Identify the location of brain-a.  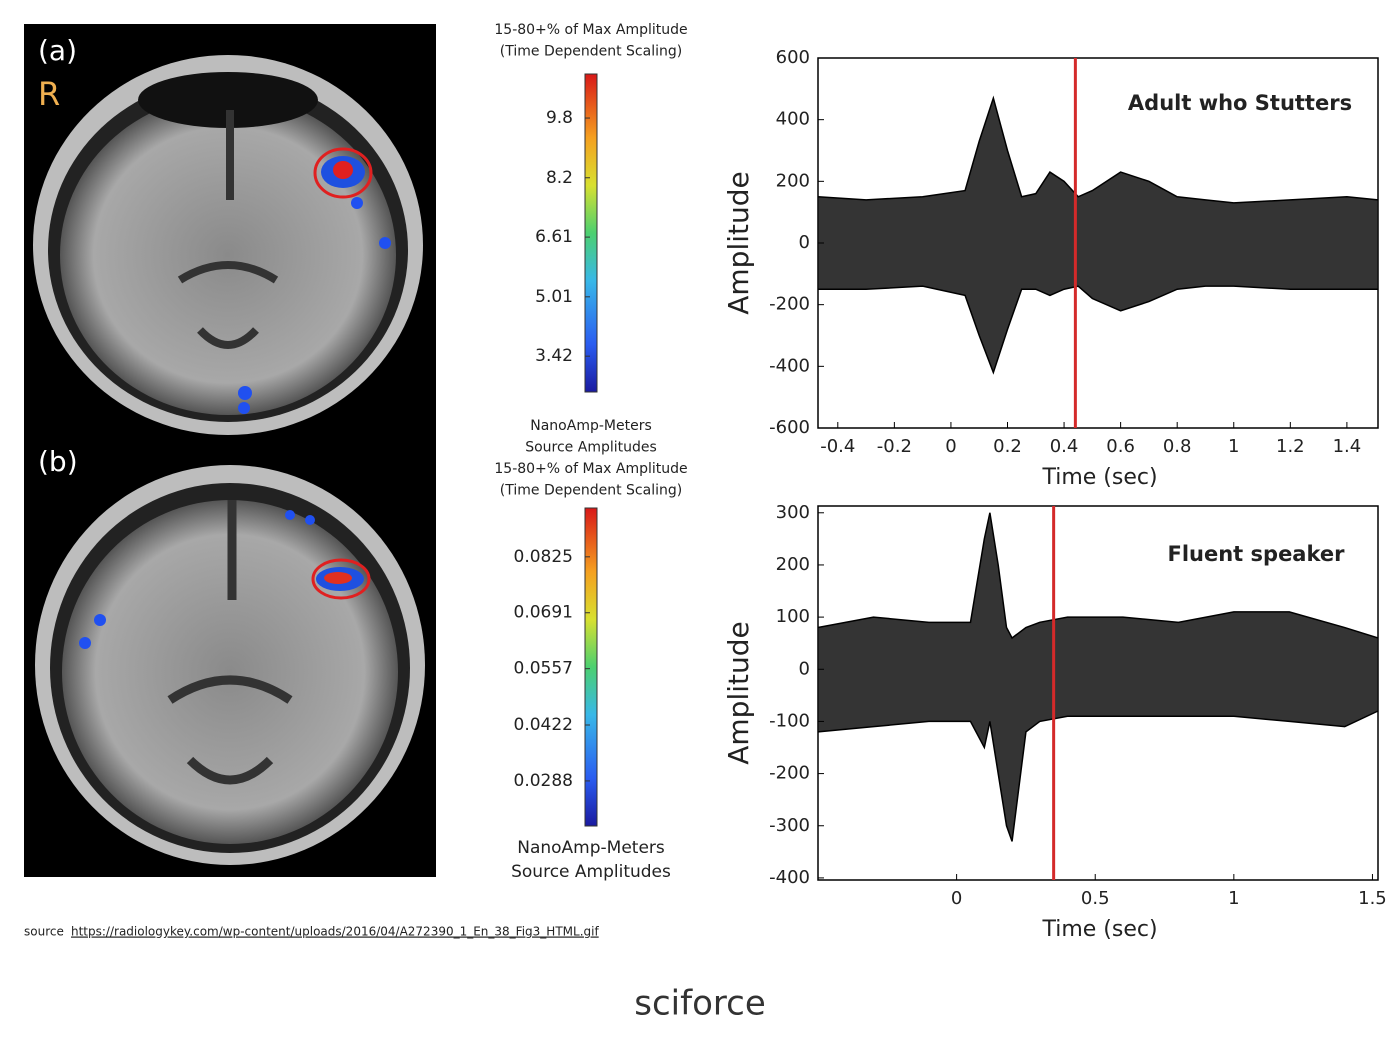
(228, 245).